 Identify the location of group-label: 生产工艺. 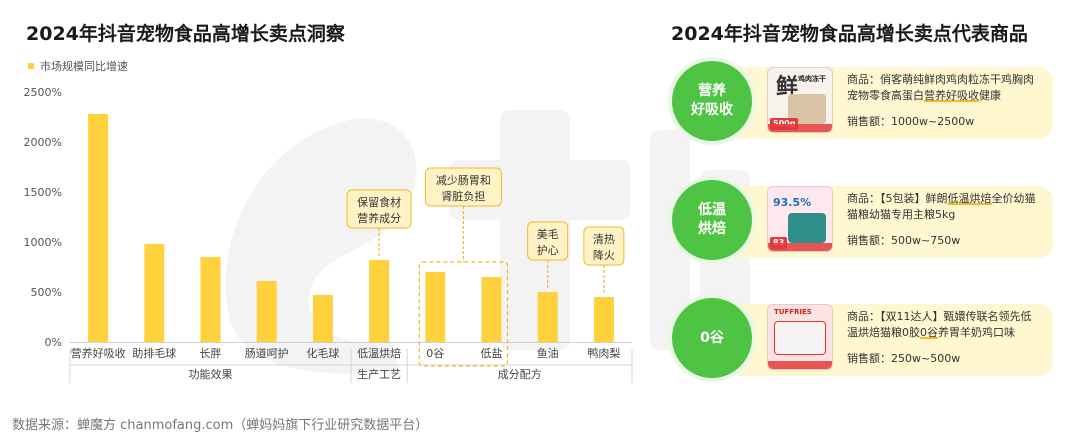
(379, 374).